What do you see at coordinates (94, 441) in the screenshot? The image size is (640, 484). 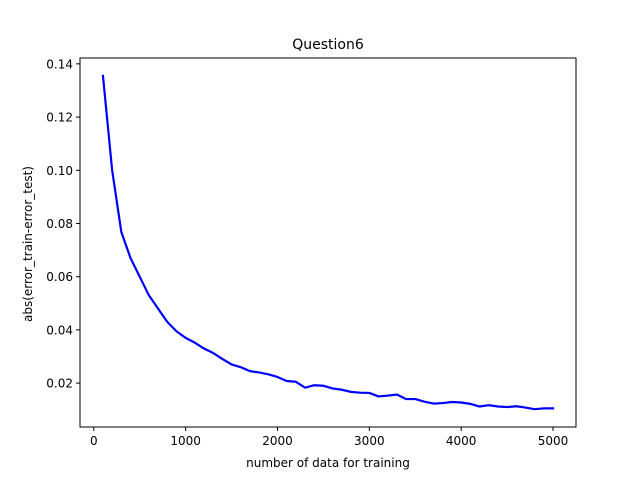 I see `x-tick-label: 0` at bounding box center [94, 441].